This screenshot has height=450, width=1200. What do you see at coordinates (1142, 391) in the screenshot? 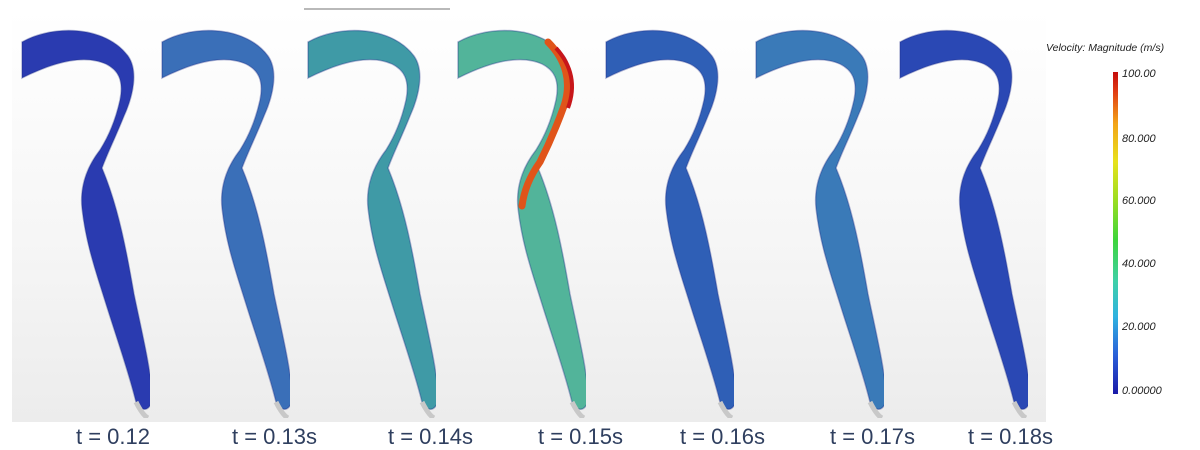
I see `legend-tick: 0.00000` at bounding box center [1142, 391].